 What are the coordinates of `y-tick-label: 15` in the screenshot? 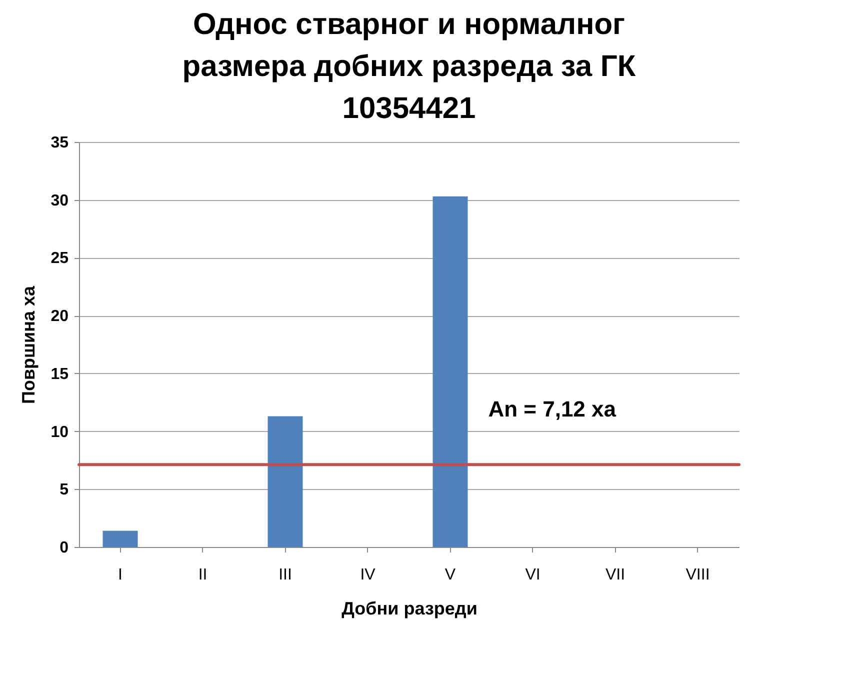 It's located at (59, 374).